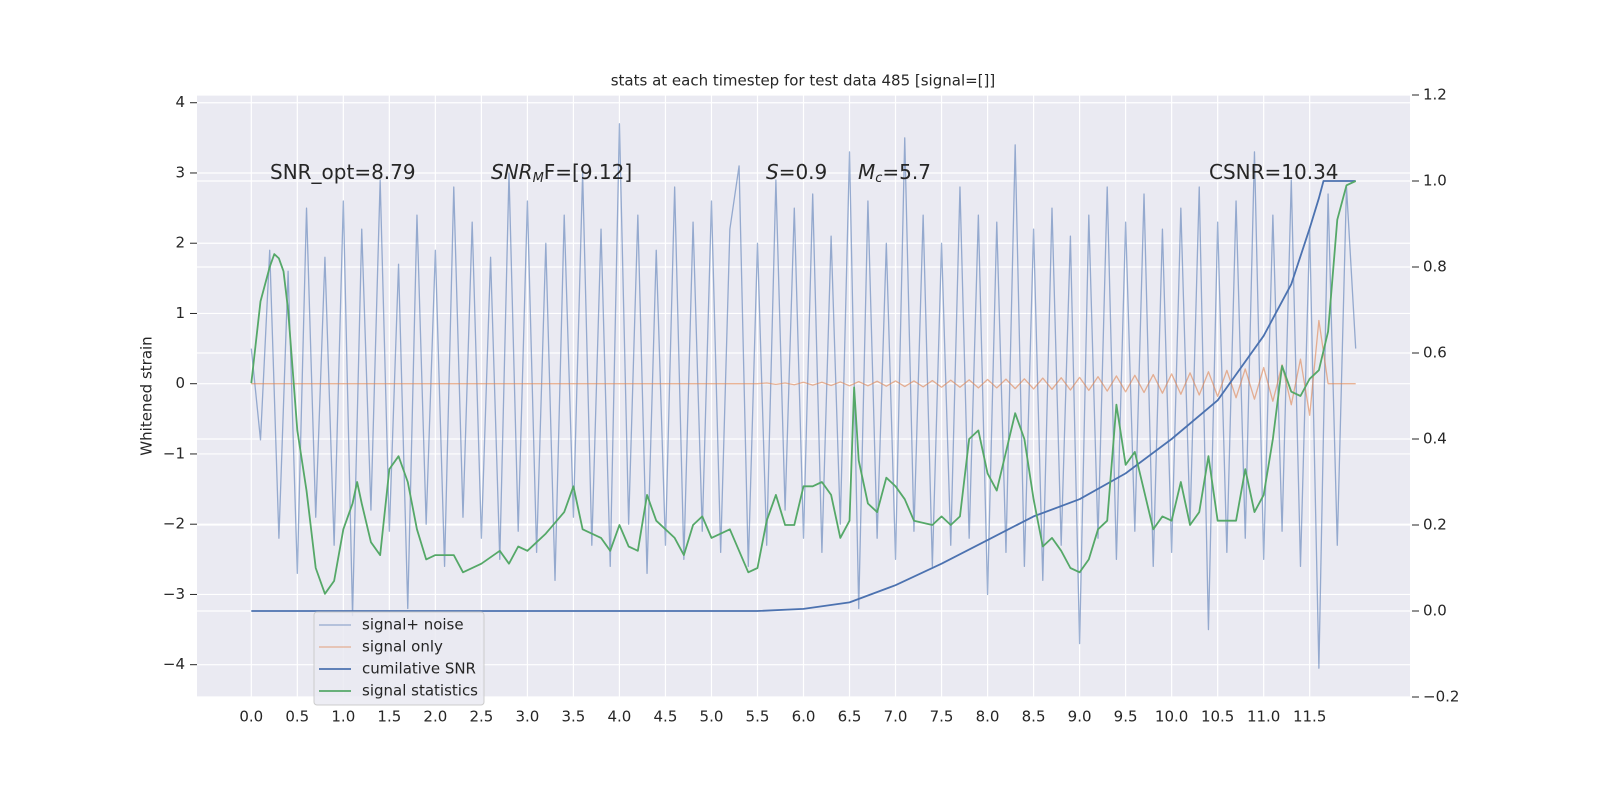 This screenshot has height=800, width=1600. What do you see at coordinates (1435, 439) in the screenshot?
I see `y2-tick-label: 0.4` at bounding box center [1435, 439].